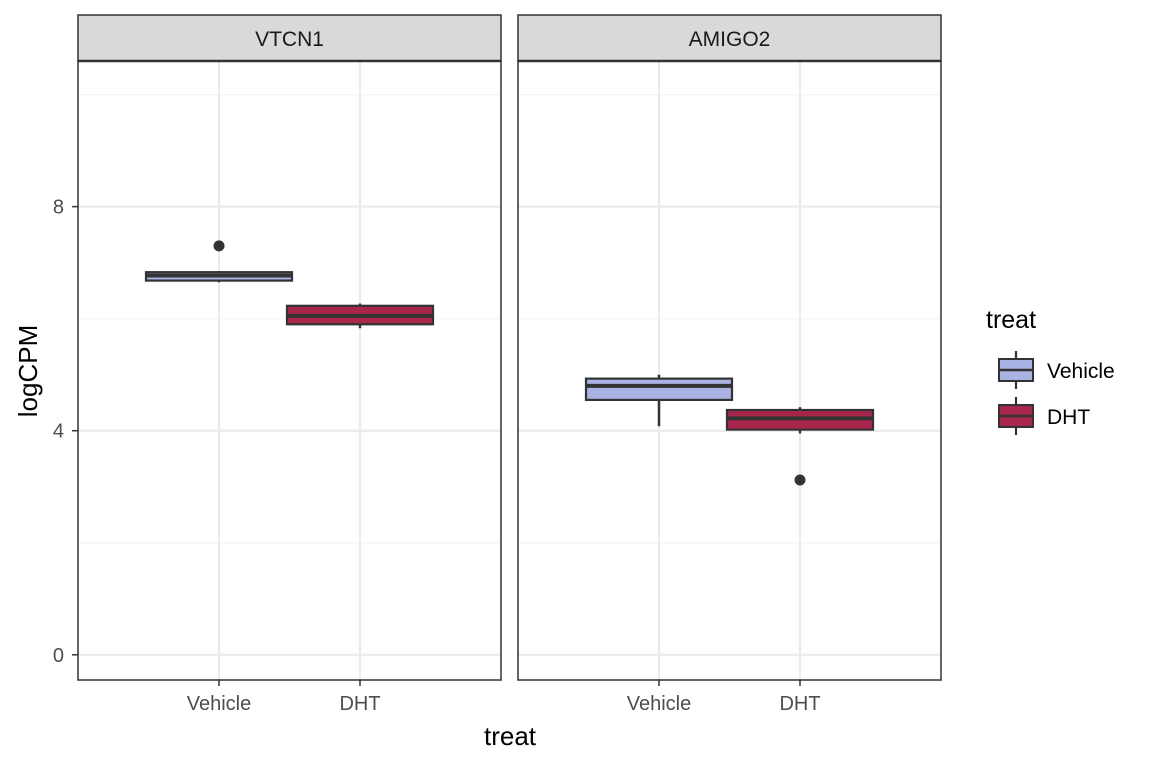  Describe the element at coordinates (65, 432) in the screenshot. I see `y-axis: 0 4 8` at that location.